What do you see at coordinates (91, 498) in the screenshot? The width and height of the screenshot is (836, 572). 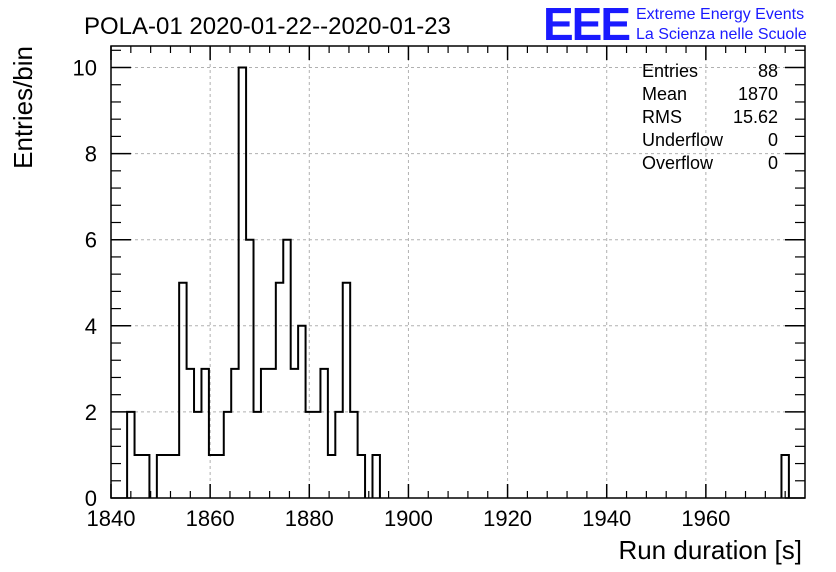 I see `y-tick-label: 0` at bounding box center [91, 498].